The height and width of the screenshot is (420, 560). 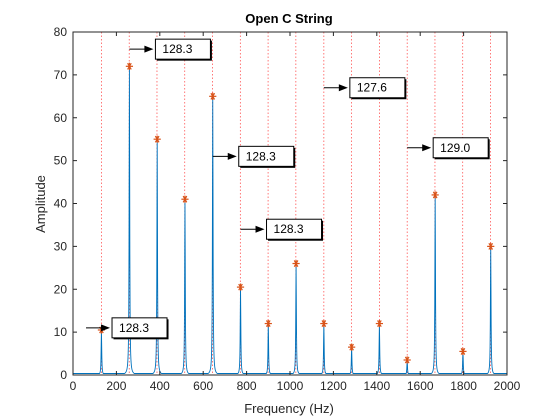 What do you see at coordinates (333, 386) in the screenshot?
I see `x-tick-label: 1200` at bounding box center [333, 386].